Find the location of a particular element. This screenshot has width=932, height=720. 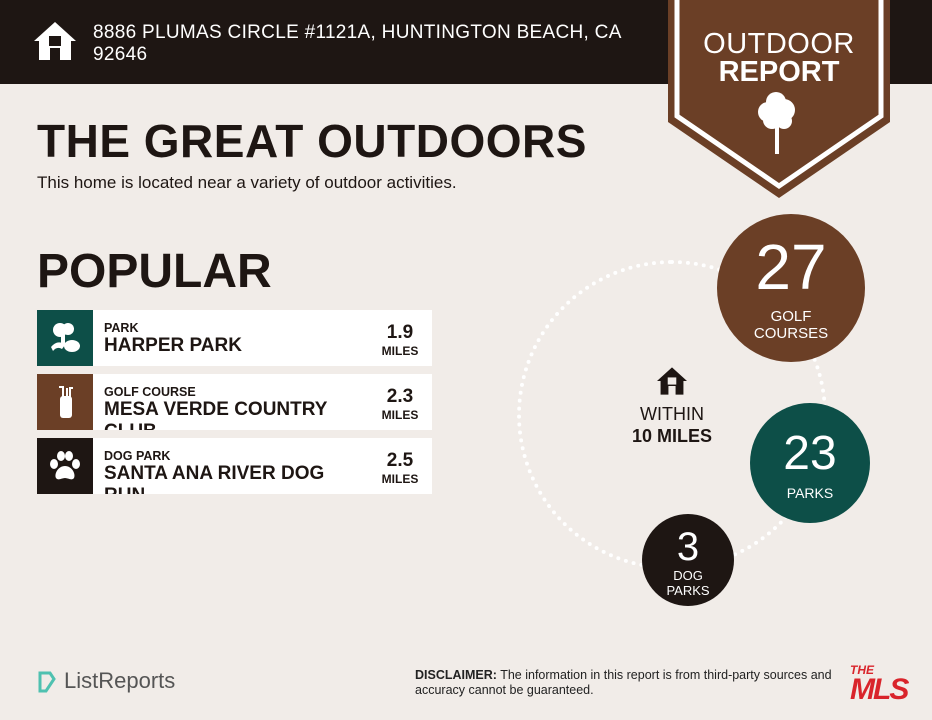

park-icon is located at coordinates (65, 338).